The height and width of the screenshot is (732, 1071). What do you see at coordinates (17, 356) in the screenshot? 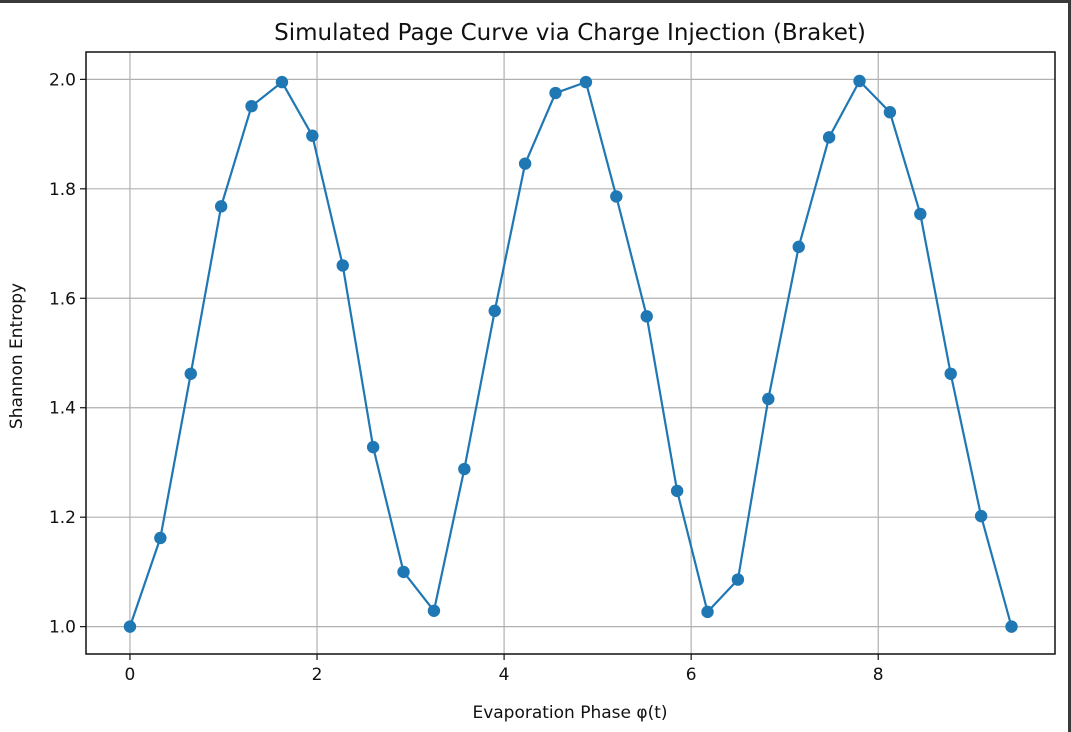
I see `y-axis-label: Shannon Entropy` at bounding box center [17, 356].